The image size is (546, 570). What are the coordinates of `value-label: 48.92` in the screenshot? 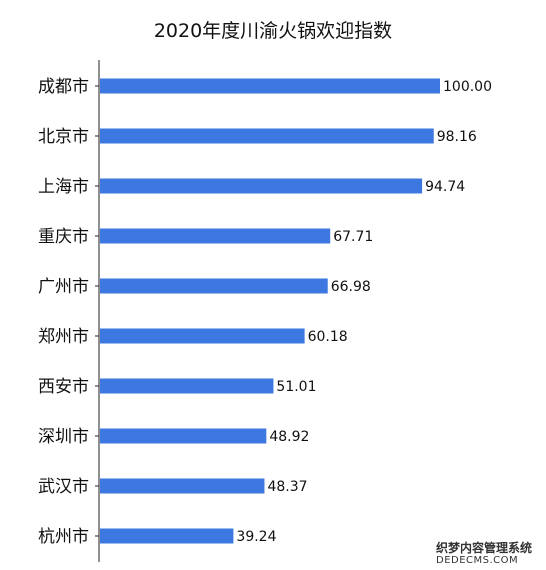 It's located at (289, 437).